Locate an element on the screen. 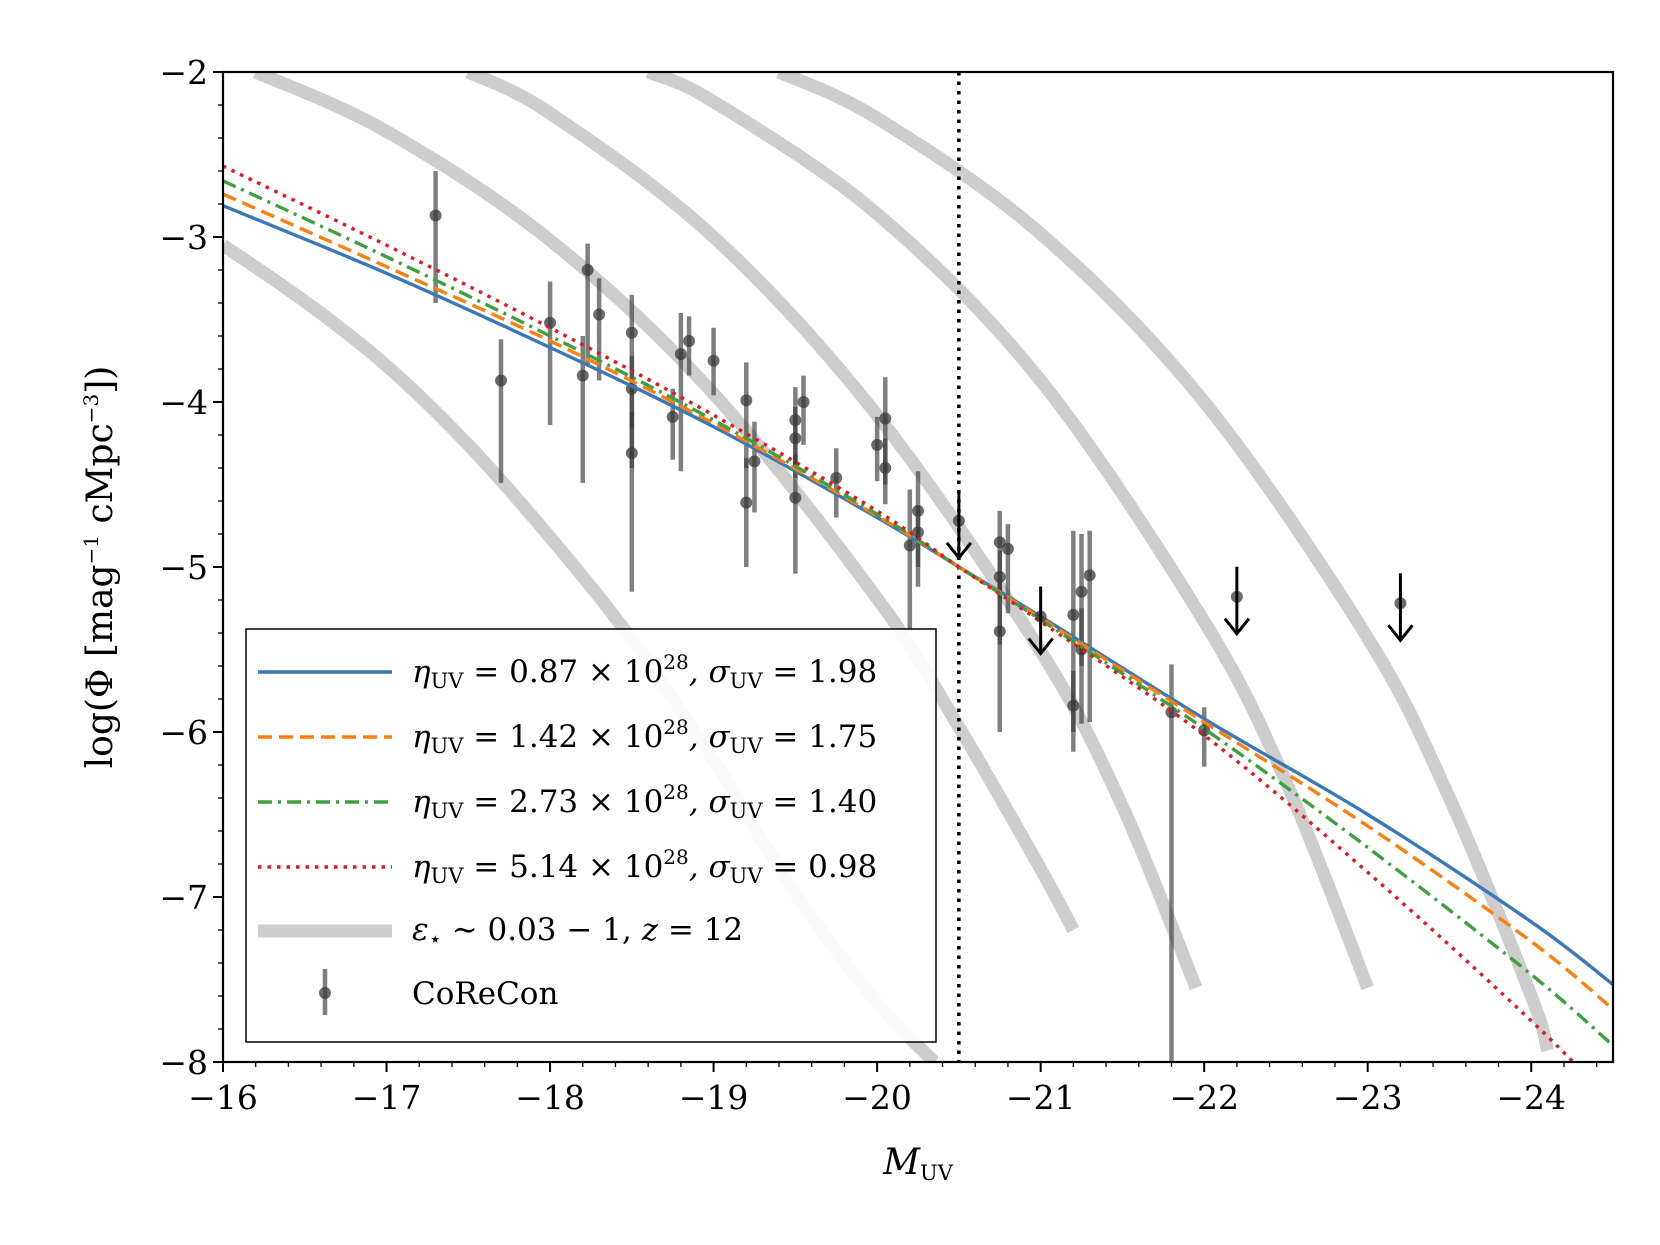  legend-label-eta-2-73: ηUV = 2.73 × 1028, σUV = 1.40 is located at coordinates (644, 801).